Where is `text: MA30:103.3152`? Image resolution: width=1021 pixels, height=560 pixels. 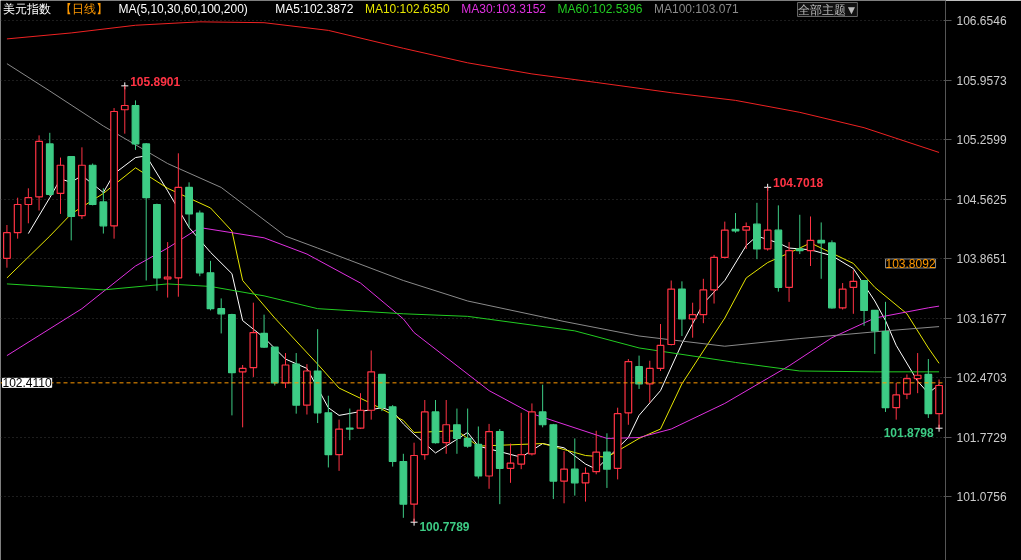
text: MA30:103.3152 is located at coordinates (504, 8).